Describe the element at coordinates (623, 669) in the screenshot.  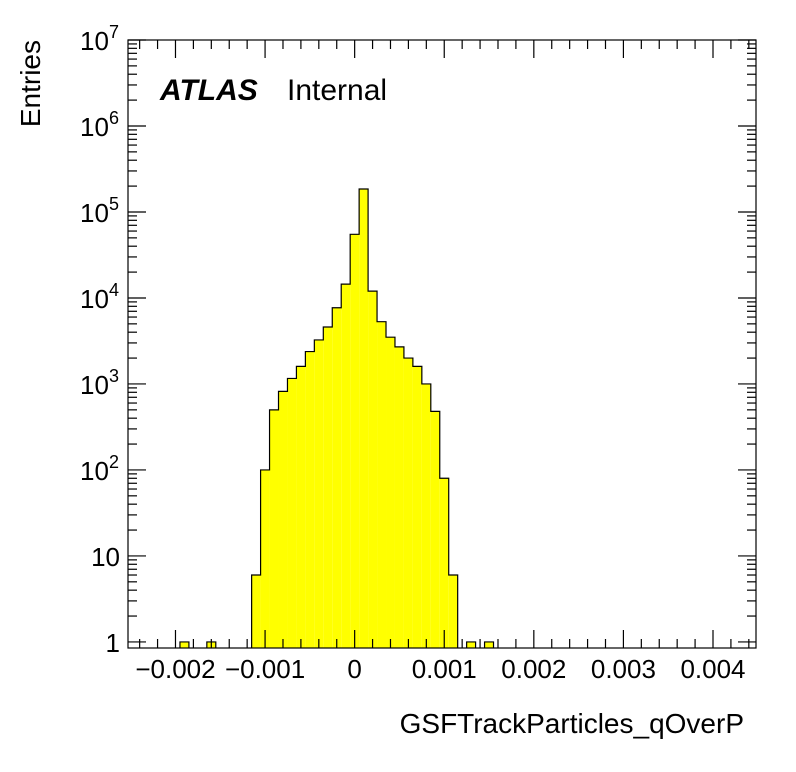
I see `x-tick-label-5: 0.003` at that location.